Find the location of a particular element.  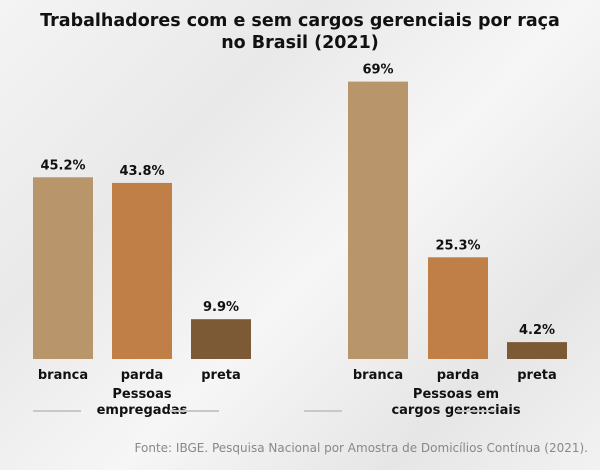

group-label-line: Pessoas is located at coordinates (142, 394).